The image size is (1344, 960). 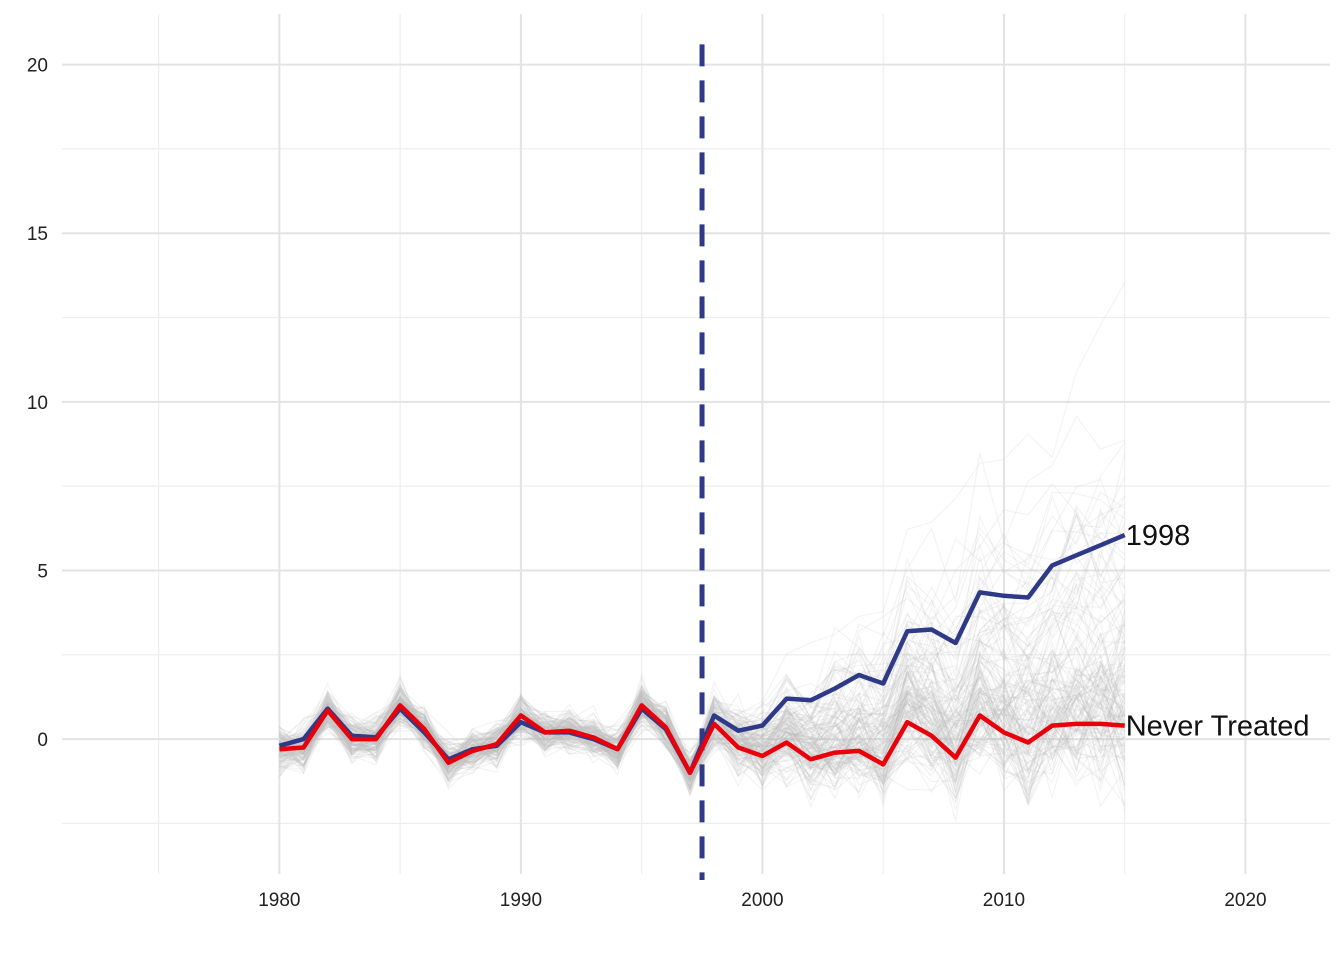 I want to click on x-tick-label: 2010, so click(x=1004, y=900).